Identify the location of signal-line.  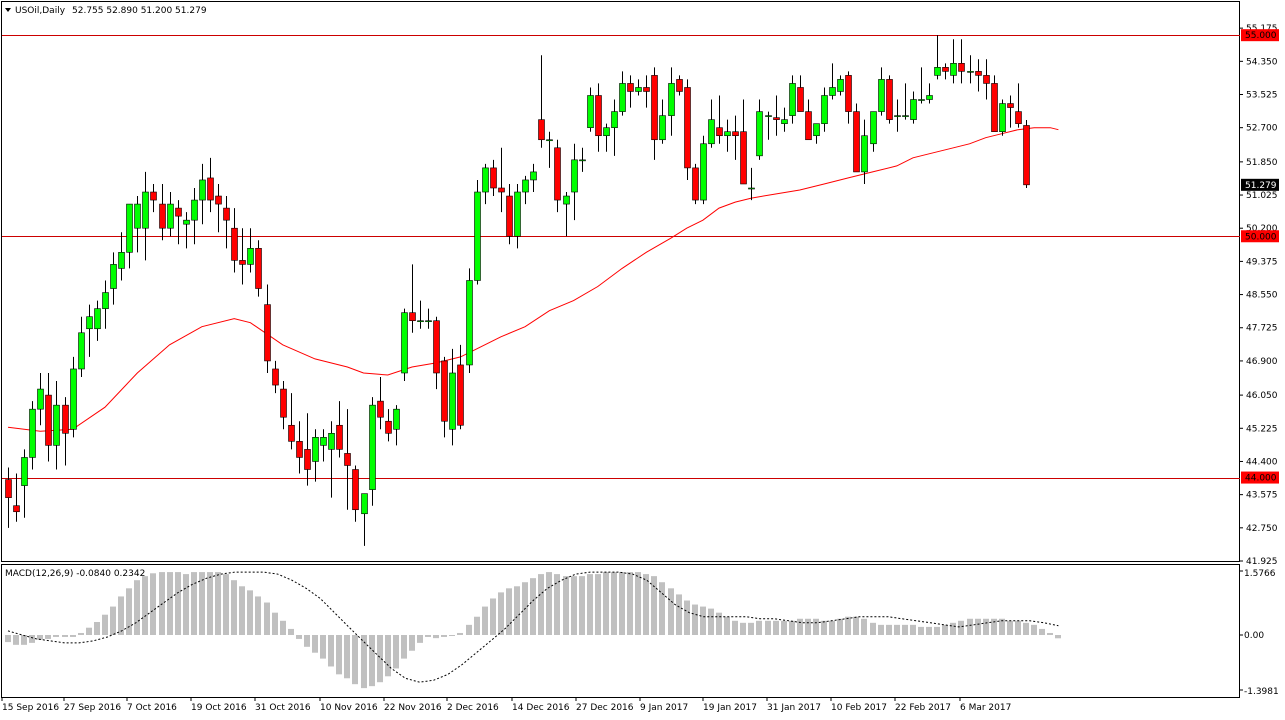
(533, 627).